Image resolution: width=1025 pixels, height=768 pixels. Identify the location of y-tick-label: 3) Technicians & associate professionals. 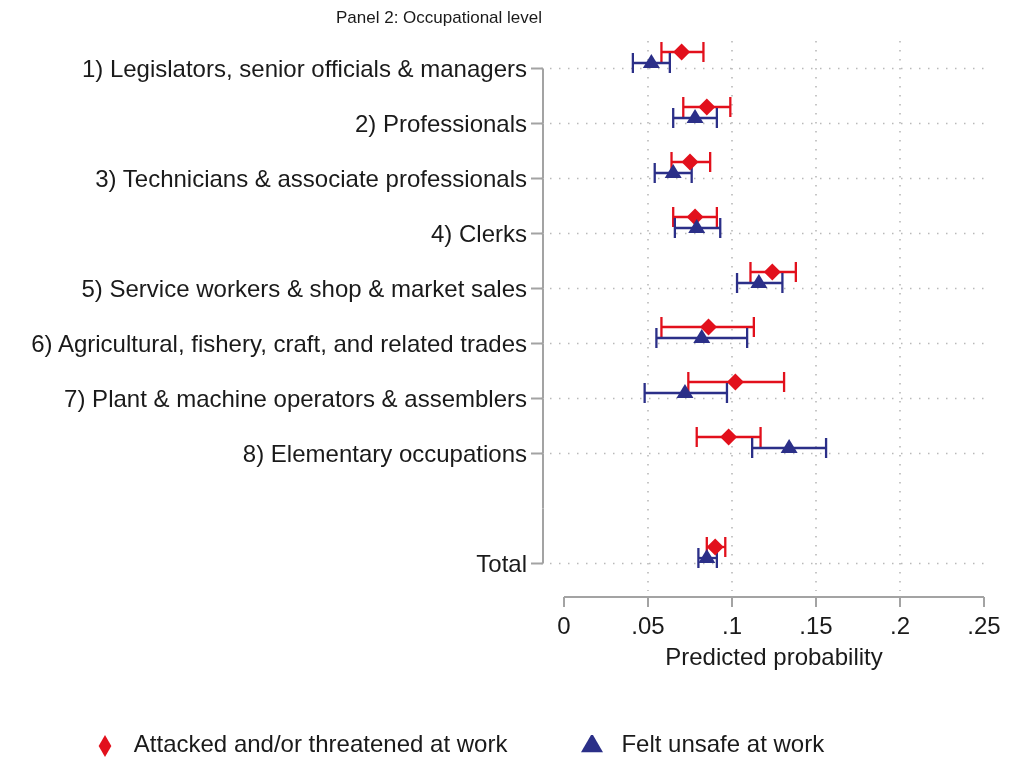
(311, 178).